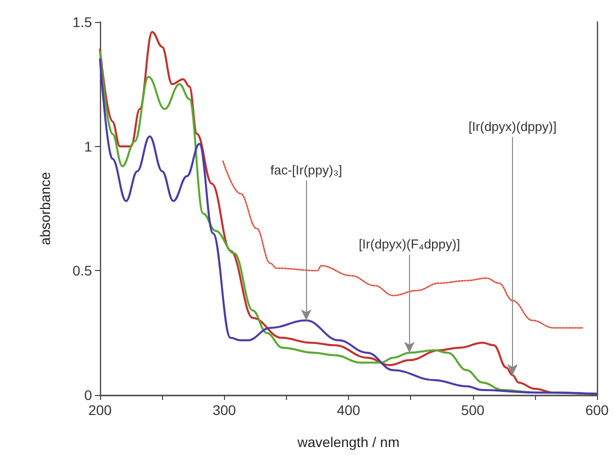 The image size is (615, 459). Describe the element at coordinates (82, 270) in the screenshot. I see `y-tick-label: 0.5` at that location.